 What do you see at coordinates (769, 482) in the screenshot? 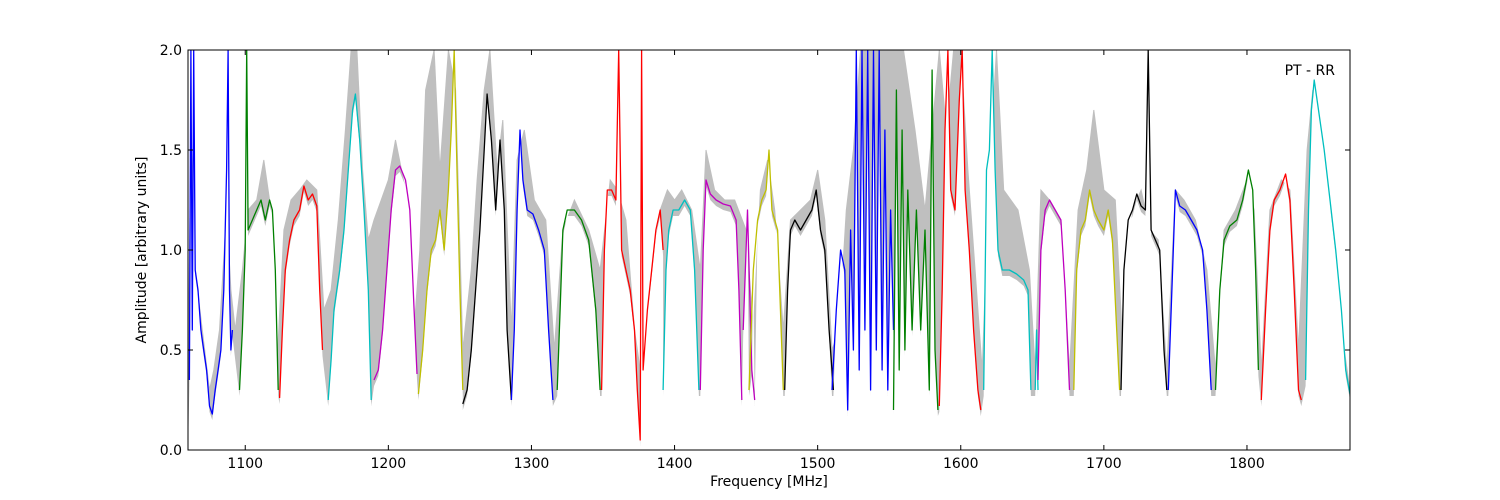
I see `x-axis-label: Frequency [MHz]` at bounding box center [769, 482].